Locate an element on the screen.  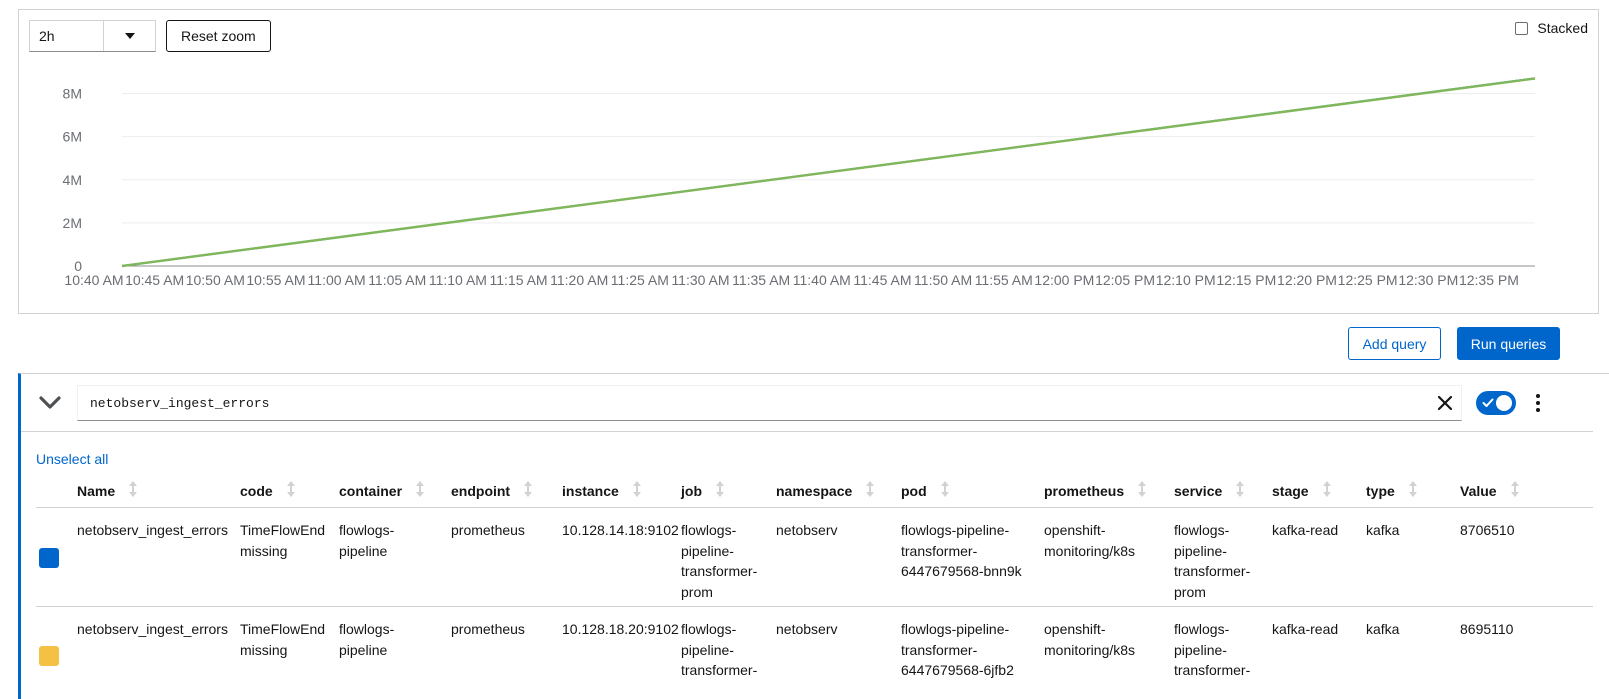
cell-value: 8695110 is located at coordinates (1487, 629).